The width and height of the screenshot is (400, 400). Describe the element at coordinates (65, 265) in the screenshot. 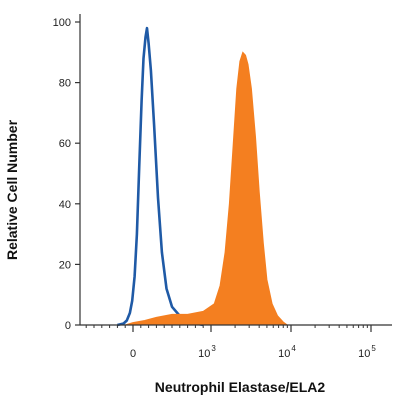

I see `y-tick-label: 20` at that location.